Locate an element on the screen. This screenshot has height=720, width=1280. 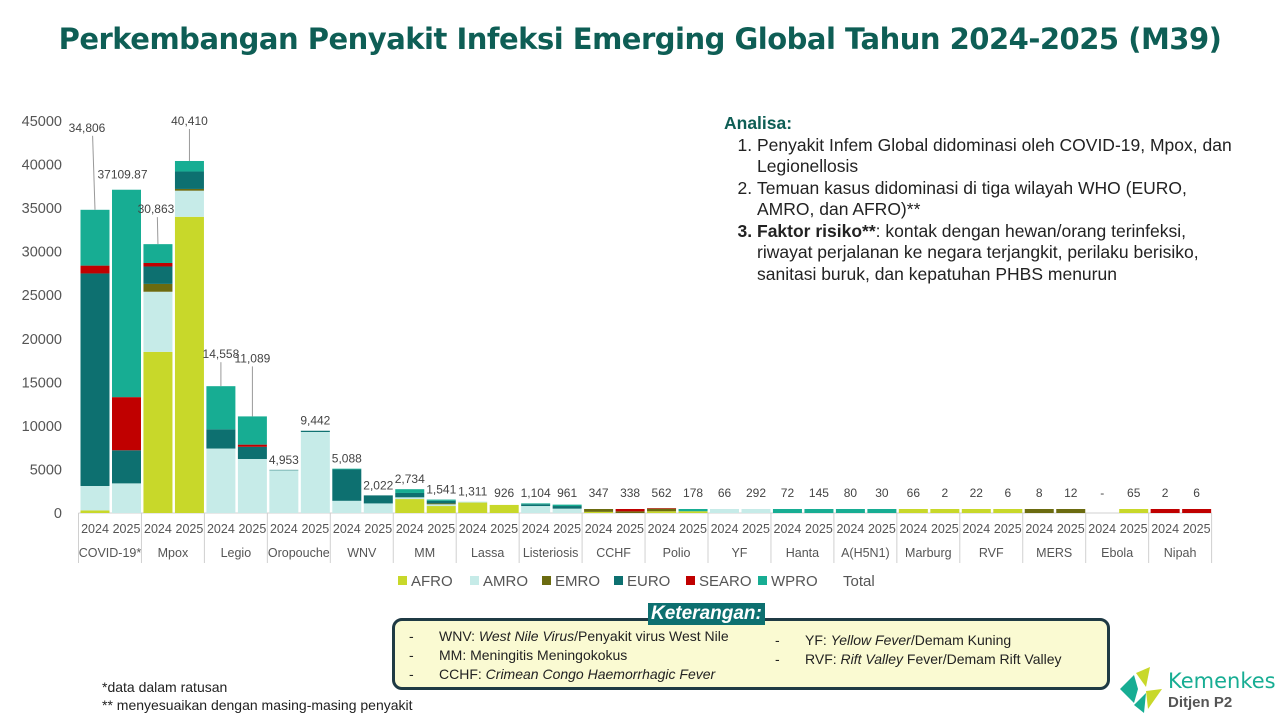
data-label: 1,311 is located at coordinates (472, 492).